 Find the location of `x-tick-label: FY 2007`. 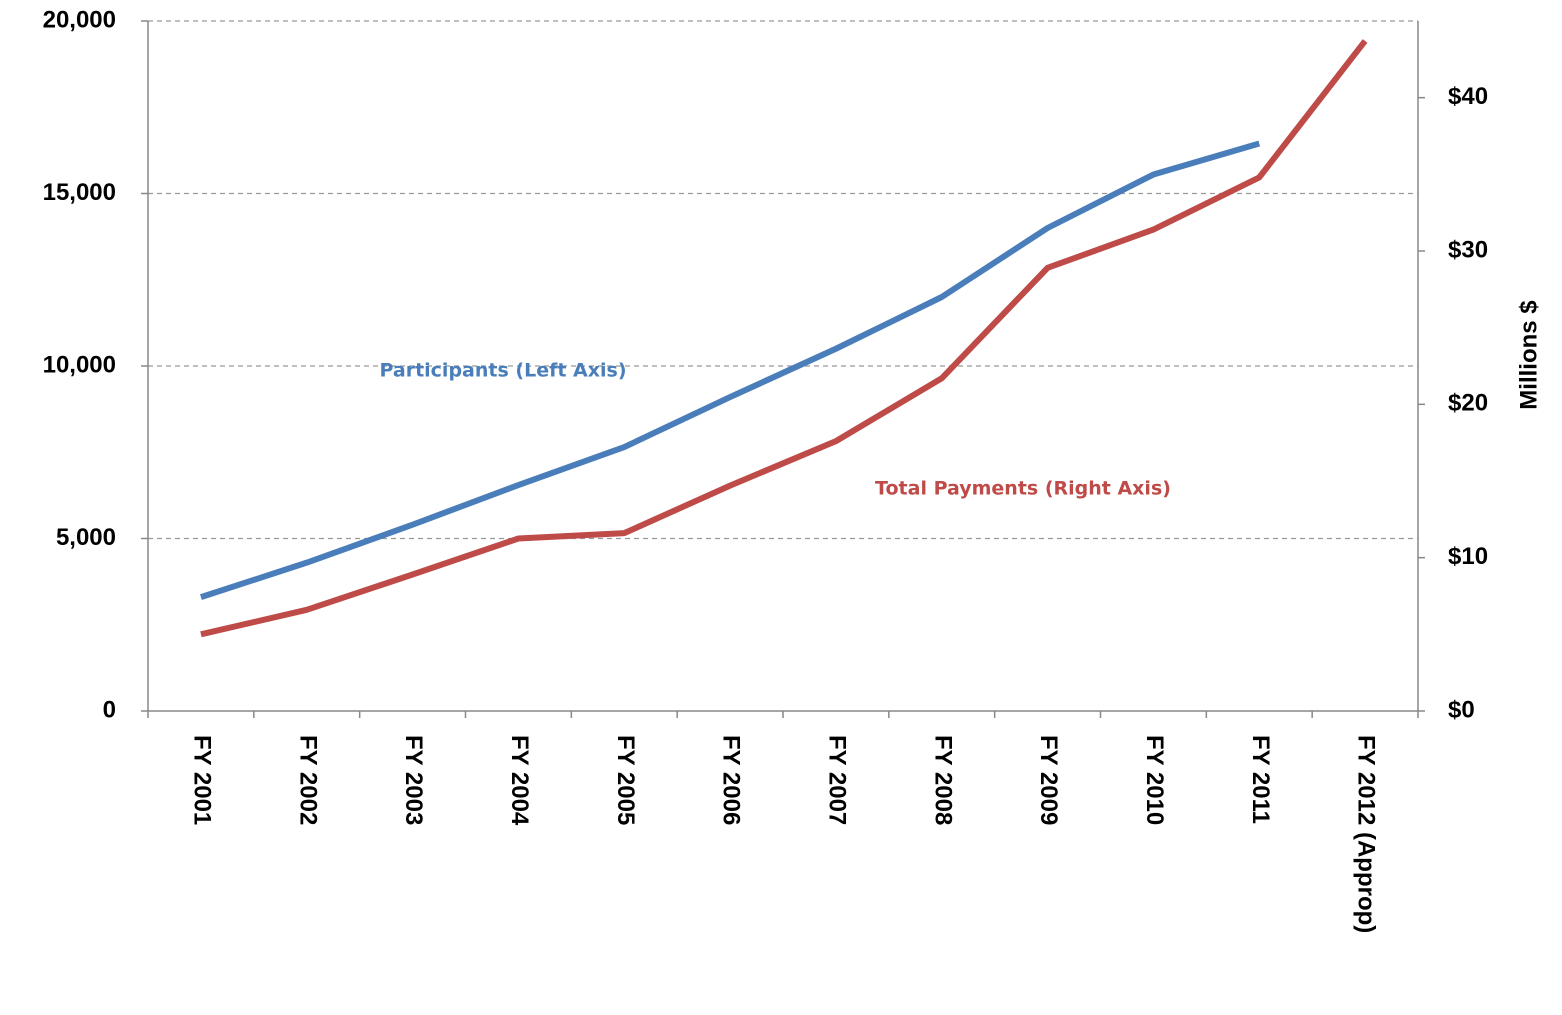

x-tick-label: FY 2007 is located at coordinates (837, 780).